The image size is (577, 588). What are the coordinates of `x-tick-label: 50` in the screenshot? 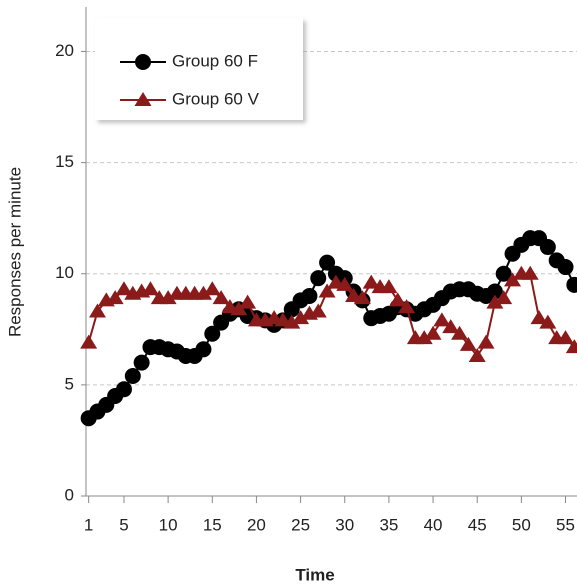 It's located at (521, 524).